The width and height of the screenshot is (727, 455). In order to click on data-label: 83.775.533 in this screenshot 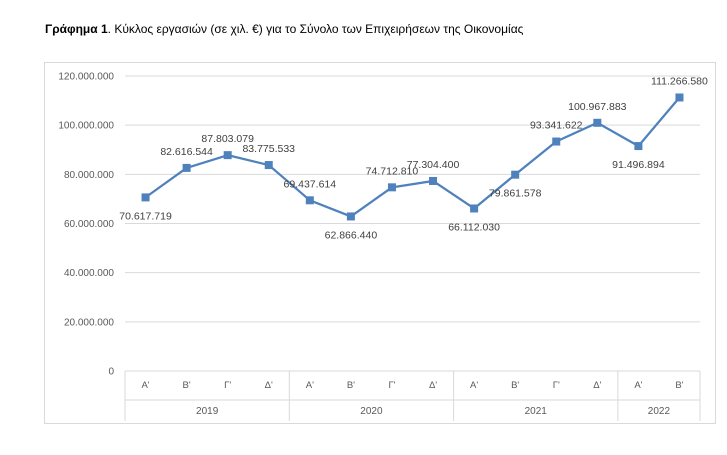, I will do `click(268, 149)`.